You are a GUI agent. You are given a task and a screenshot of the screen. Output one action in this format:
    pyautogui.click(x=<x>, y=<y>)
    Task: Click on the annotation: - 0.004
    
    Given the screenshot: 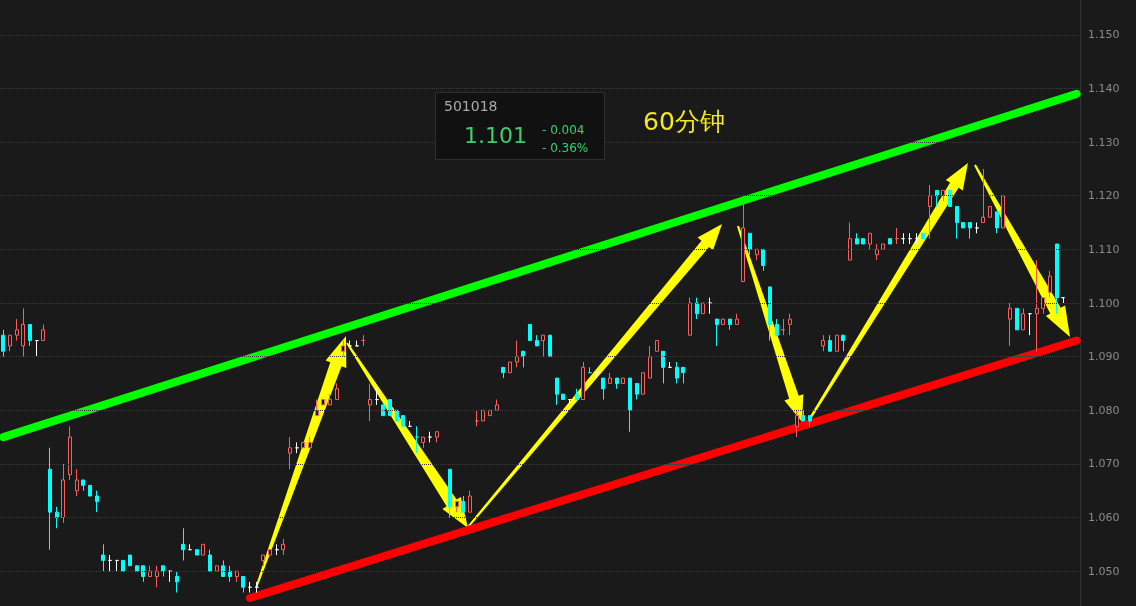 What is the action you would take?
    pyautogui.click(x=563, y=130)
    